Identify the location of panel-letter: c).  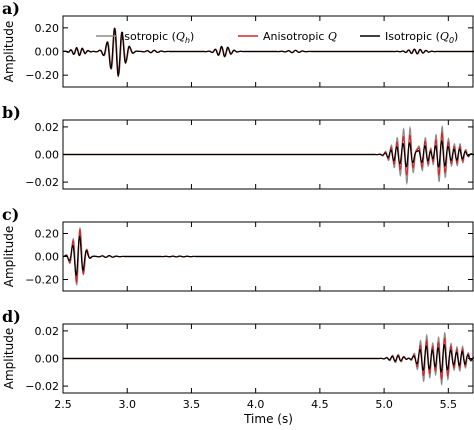
(10, 214).